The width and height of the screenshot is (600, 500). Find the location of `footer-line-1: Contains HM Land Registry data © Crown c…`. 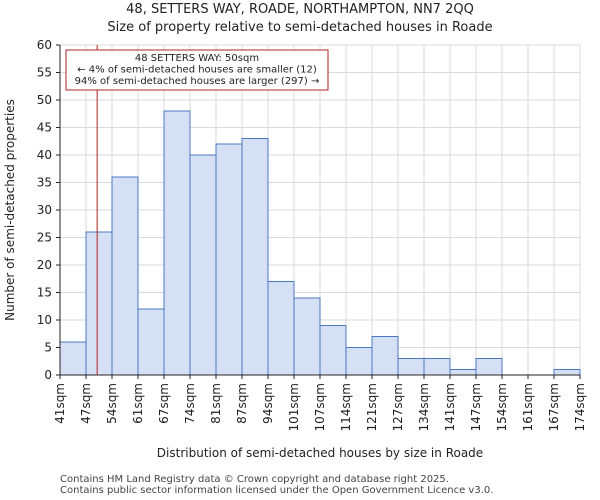

footer-line-1: Contains HM Land Registry data © Crown c… is located at coordinates (254, 479).